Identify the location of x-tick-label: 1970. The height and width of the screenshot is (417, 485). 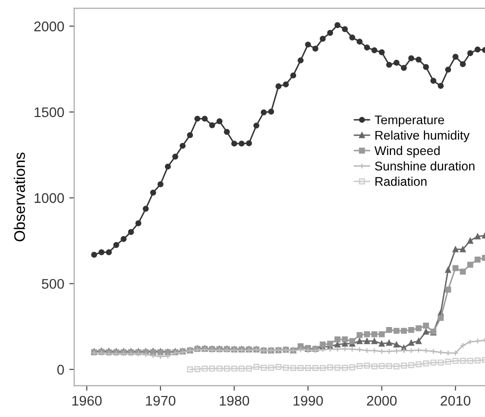
(161, 401).